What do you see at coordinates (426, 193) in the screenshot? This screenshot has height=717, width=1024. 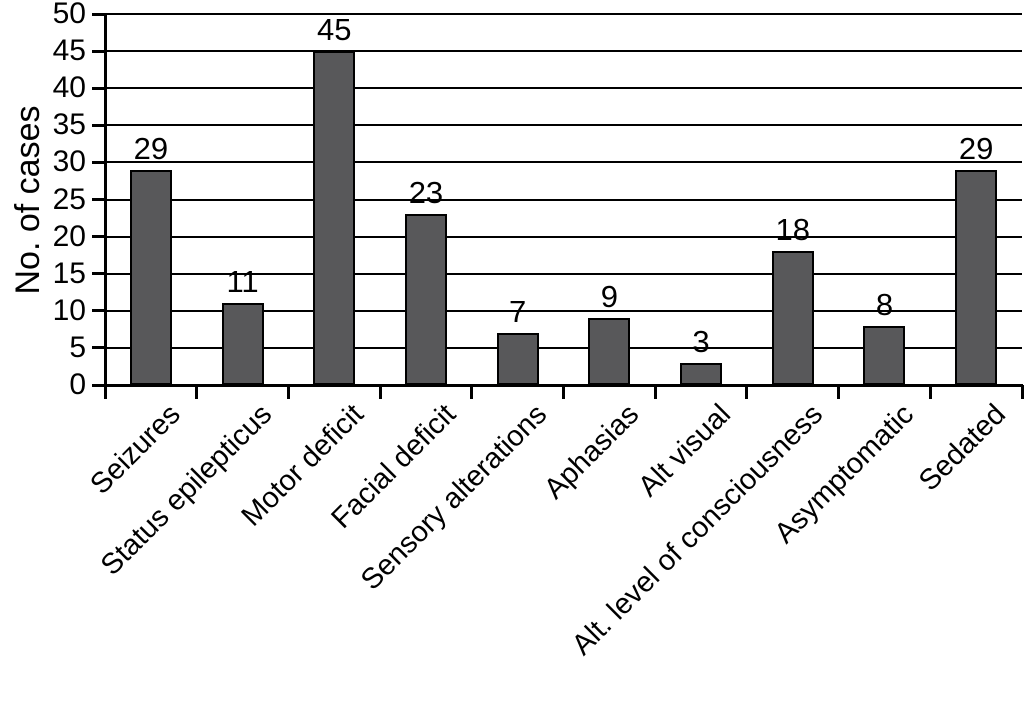 I see `bar-value-label: 23` at bounding box center [426, 193].